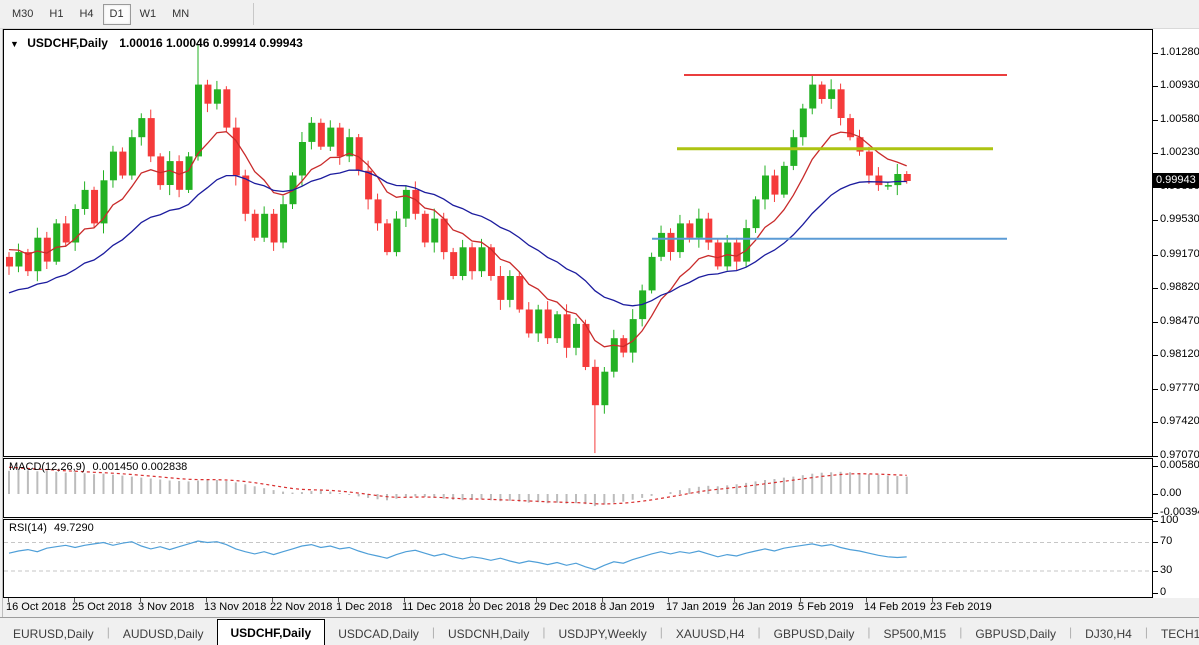 The image size is (1199, 645). What do you see at coordinates (1176, 85) in the screenshot?
I see `price-tick-1.00930: 1.00930` at bounding box center [1176, 85].